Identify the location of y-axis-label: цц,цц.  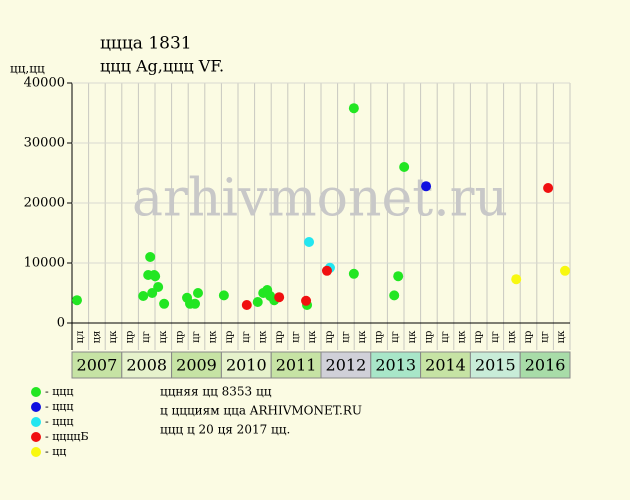
(27, 69).